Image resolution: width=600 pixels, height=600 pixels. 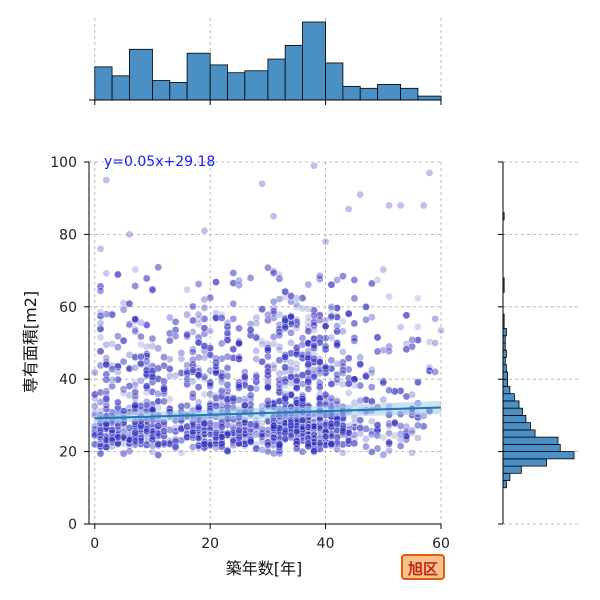 I want to click on x-tick-label: 0, so click(x=94, y=544).